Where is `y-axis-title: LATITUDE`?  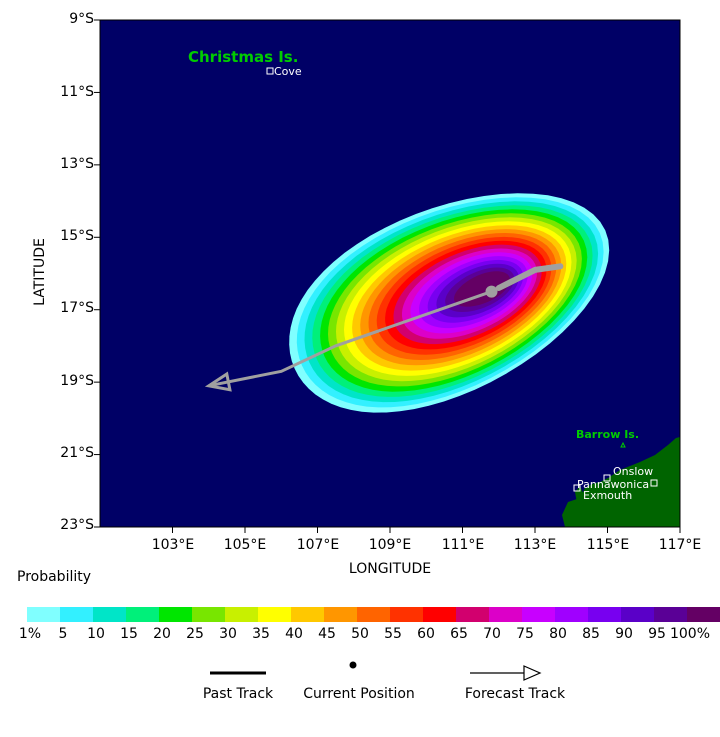
y-axis-title: LATITUDE is located at coordinates (40, 272).